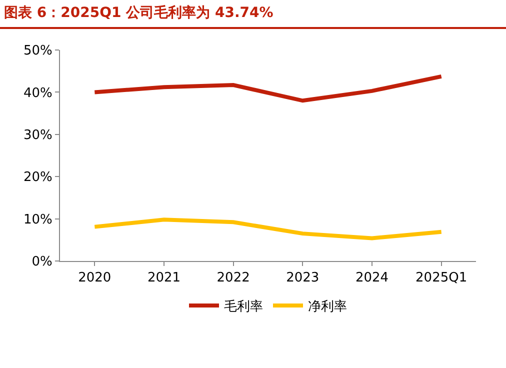 This screenshot has height=368, width=506. What do you see at coordinates (42, 262) in the screenshot?
I see `y-tick-label: 0%` at bounding box center [42, 262].